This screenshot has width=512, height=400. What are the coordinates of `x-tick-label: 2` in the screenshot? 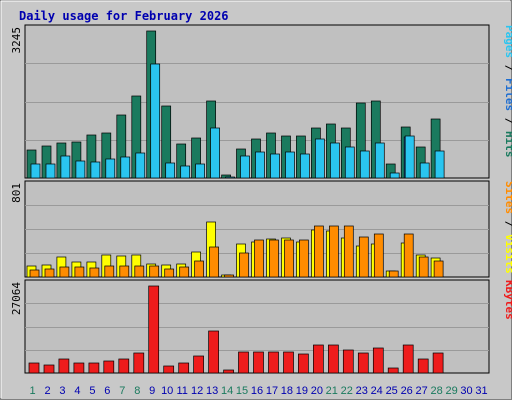 It's located at (47, 391).